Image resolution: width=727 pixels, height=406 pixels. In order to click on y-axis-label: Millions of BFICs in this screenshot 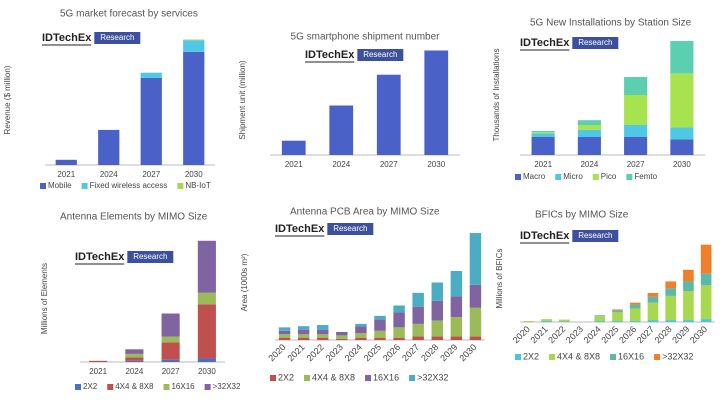, I will do `click(499, 278)`.